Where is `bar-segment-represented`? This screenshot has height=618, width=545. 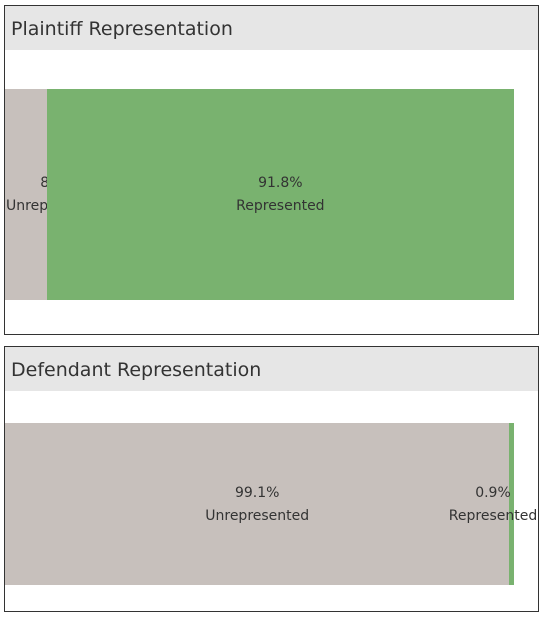 bar-segment-represented is located at coordinates (511, 504).